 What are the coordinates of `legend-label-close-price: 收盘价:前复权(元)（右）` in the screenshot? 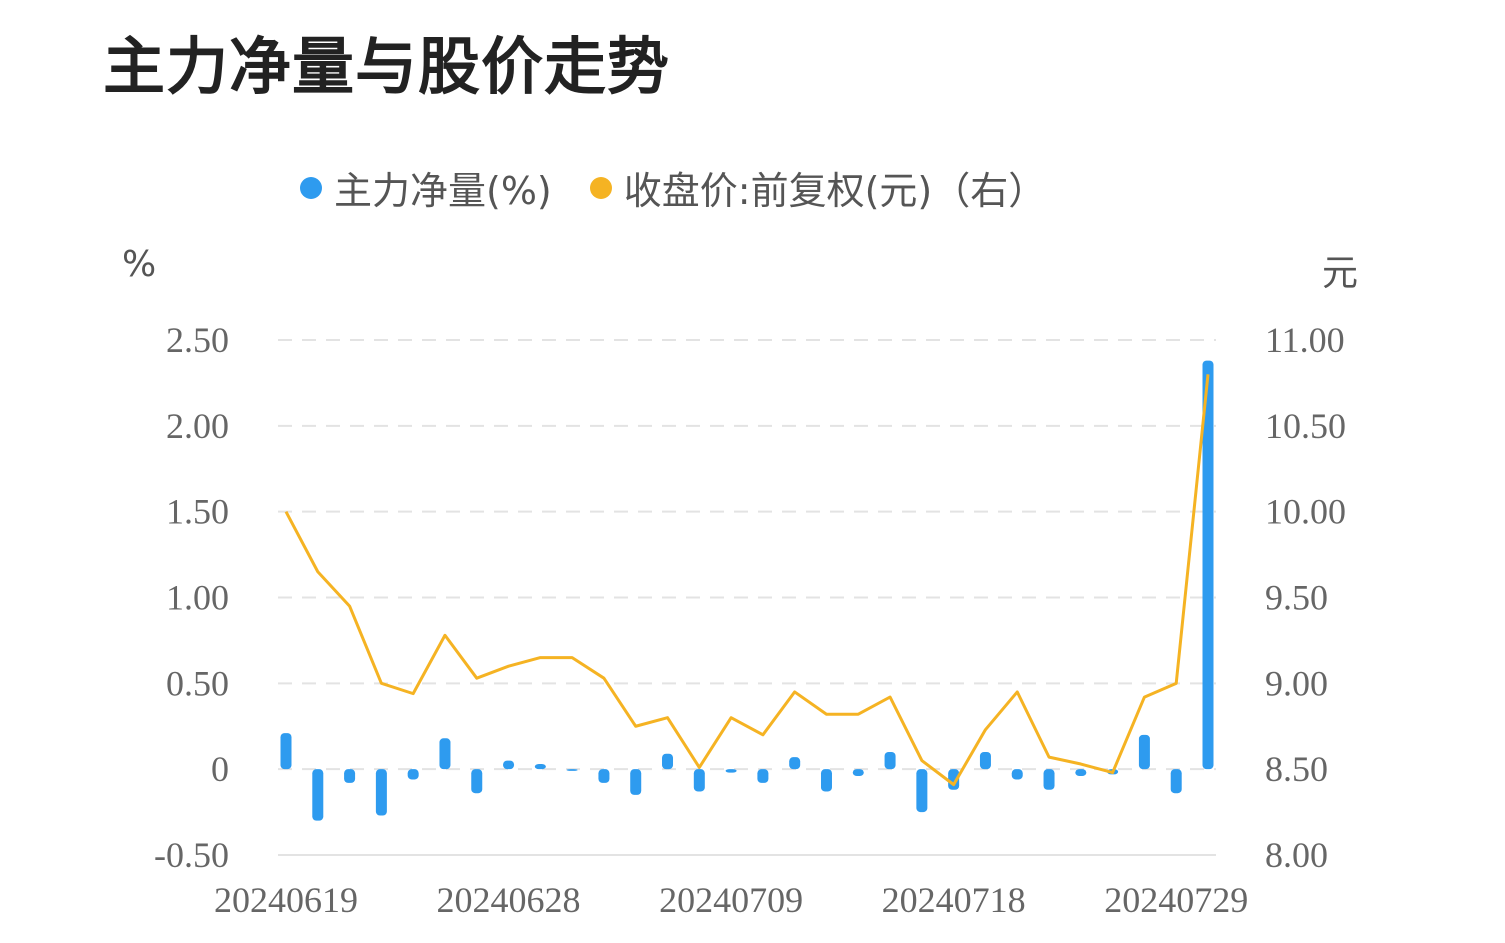 It's located at (835, 191).